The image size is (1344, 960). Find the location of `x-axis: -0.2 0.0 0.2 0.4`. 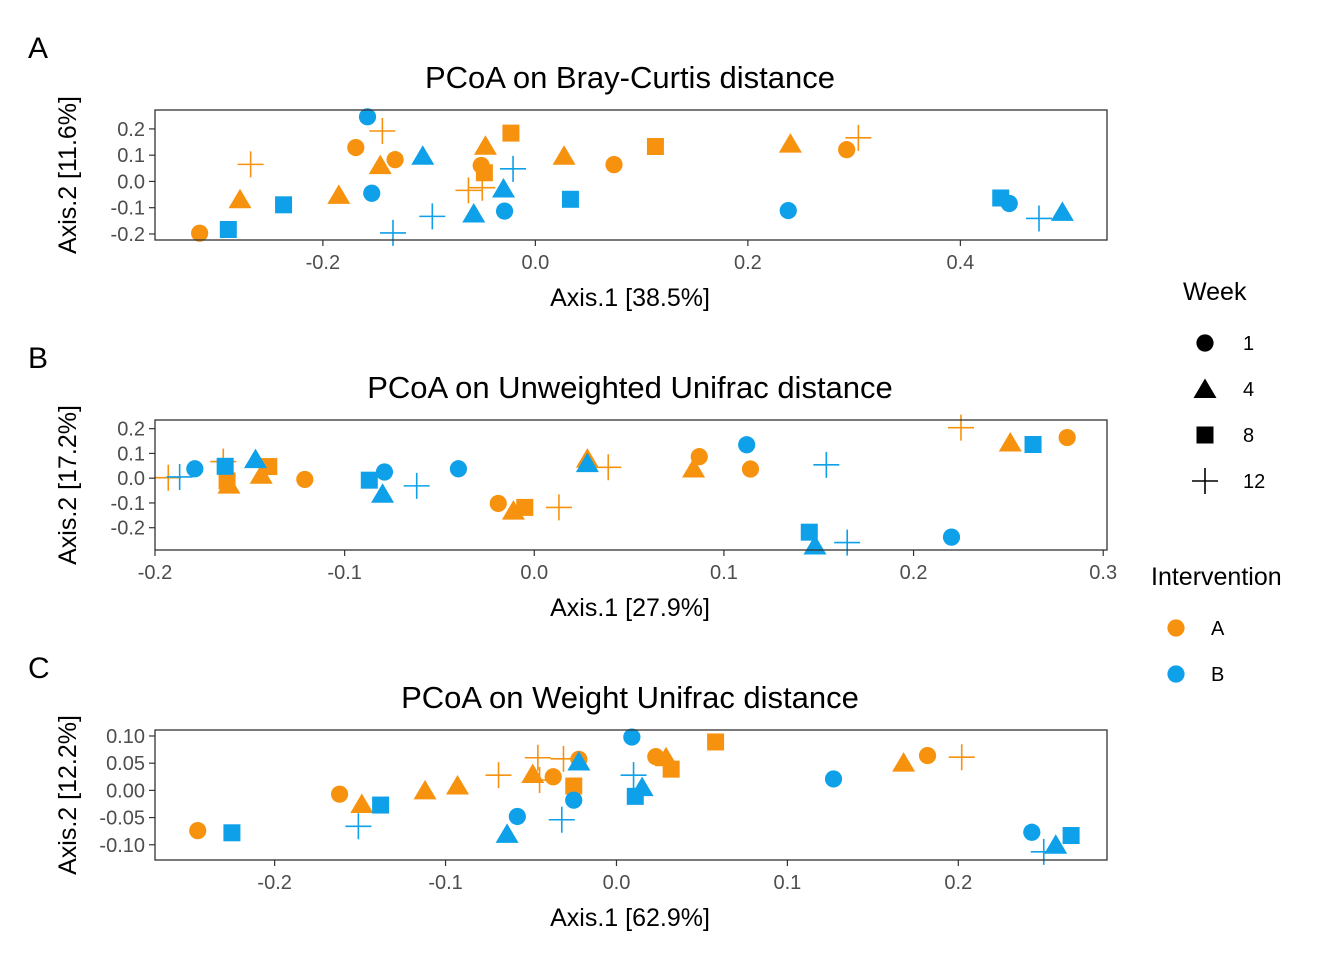

x-axis: -0.2 0.0 0.2 0.4 is located at coordinates (640, 257).